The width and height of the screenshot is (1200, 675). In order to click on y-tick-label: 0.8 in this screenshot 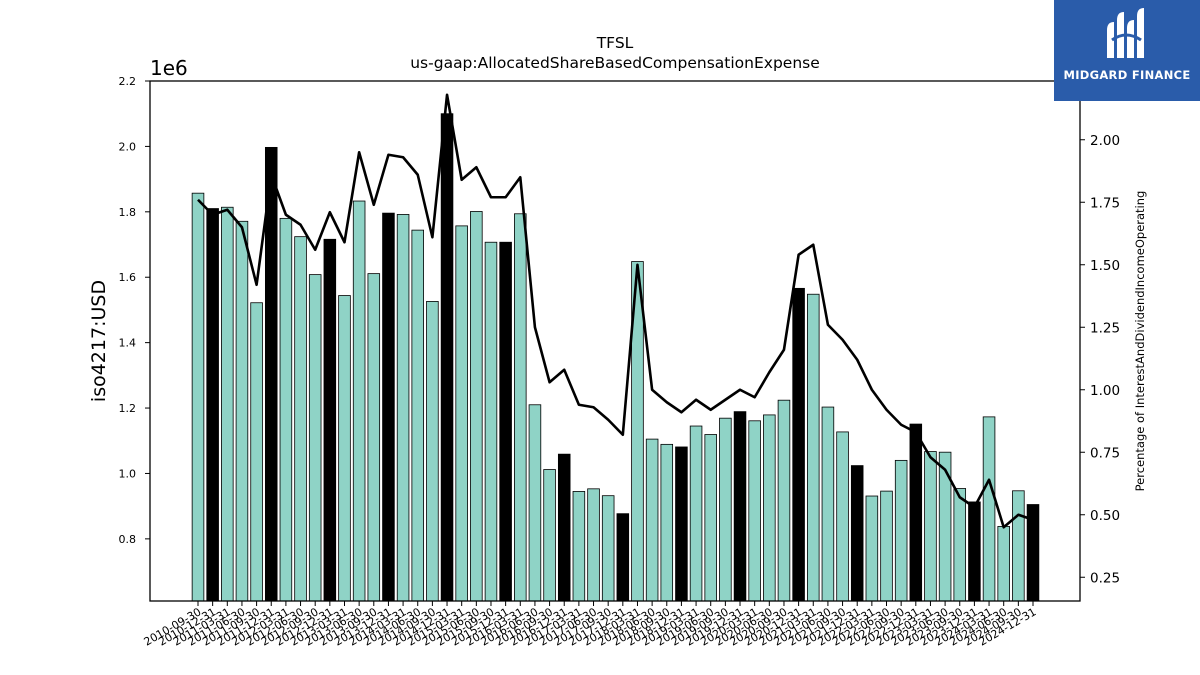, I will do `click(128, 539)`.